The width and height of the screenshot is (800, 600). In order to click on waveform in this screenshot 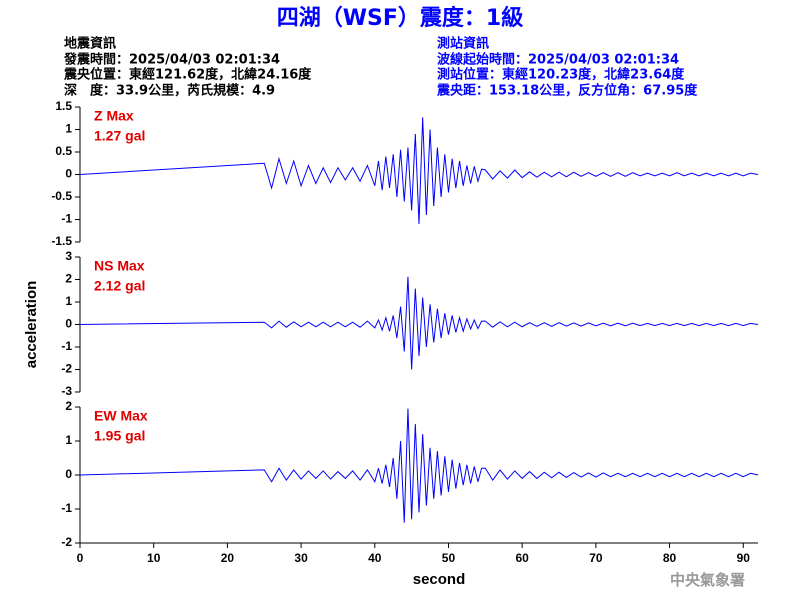, I will do `click(419, 323)`.